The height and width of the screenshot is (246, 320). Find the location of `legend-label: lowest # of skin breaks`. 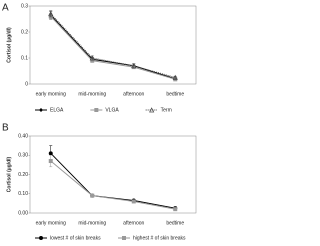

legend-label: lowest # of skin breaks is located at coordinates (75, 238).